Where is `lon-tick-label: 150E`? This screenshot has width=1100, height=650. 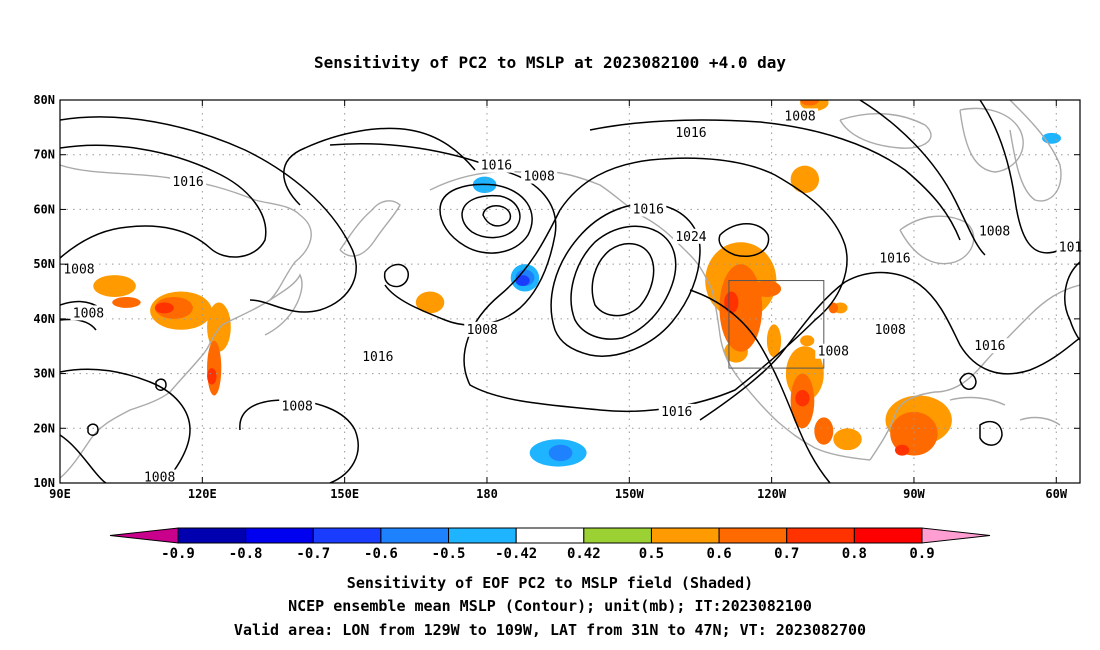
lon-tick-label: 150E is located at coordinates (344, 494).